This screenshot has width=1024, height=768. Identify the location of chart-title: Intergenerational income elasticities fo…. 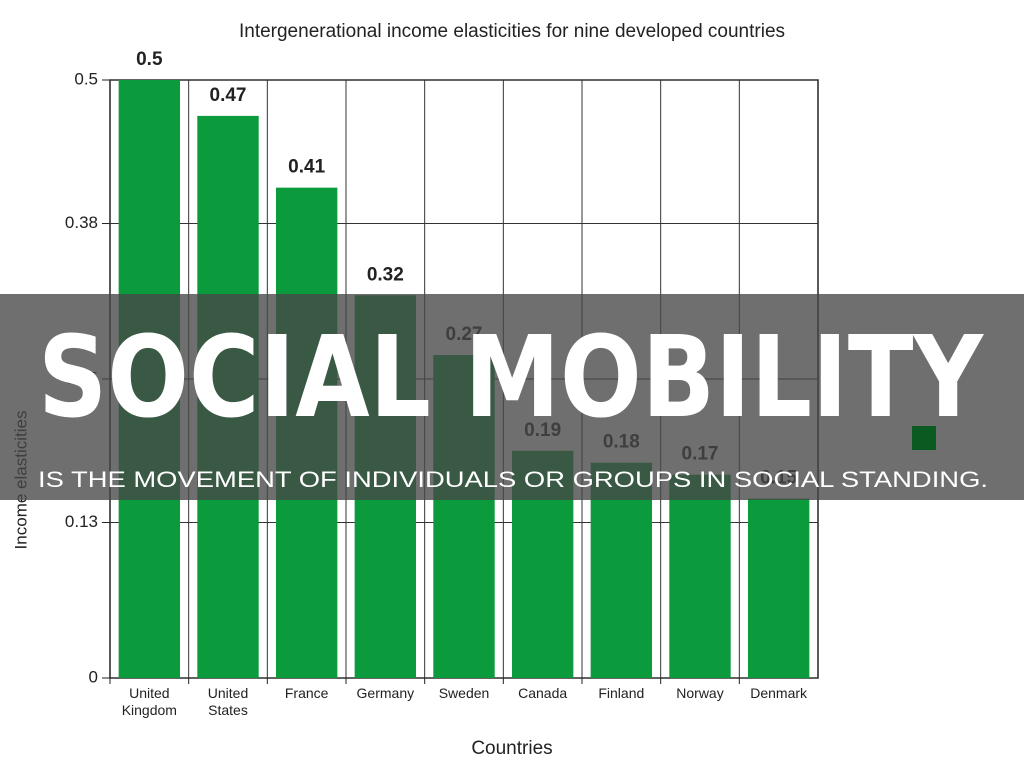
(512, 31).